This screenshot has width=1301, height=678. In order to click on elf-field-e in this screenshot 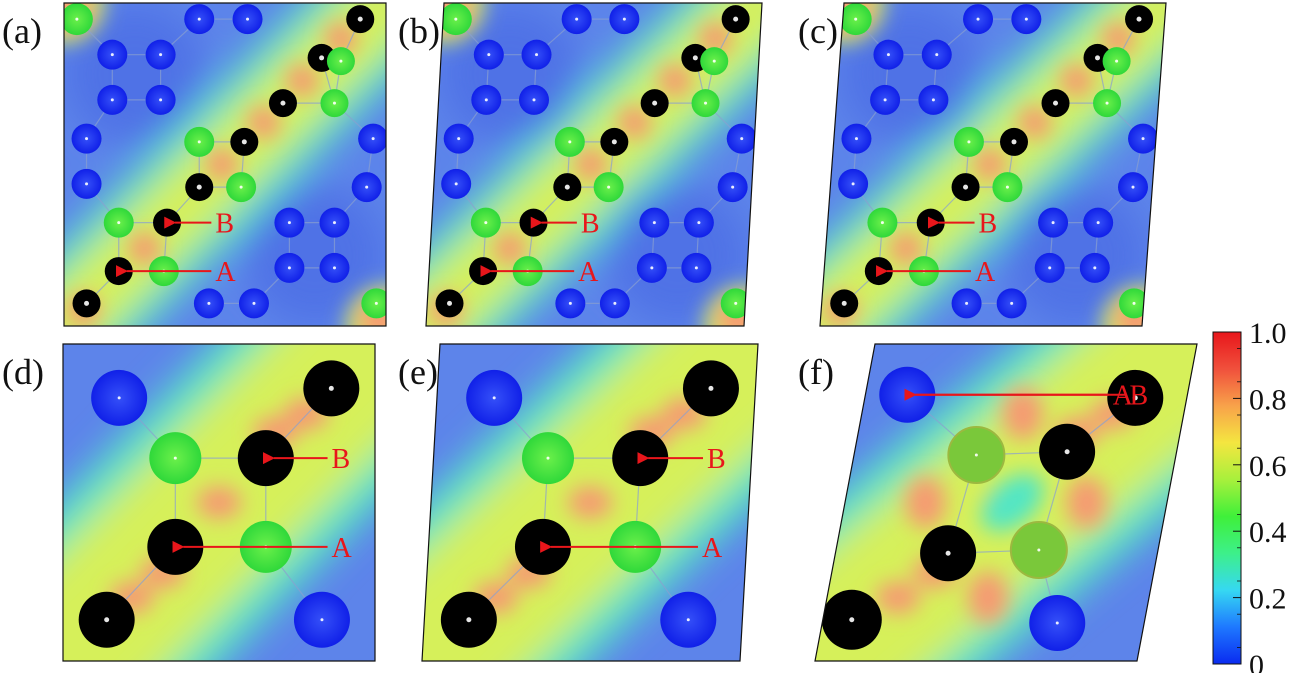, I will do `click(590, 502)`.